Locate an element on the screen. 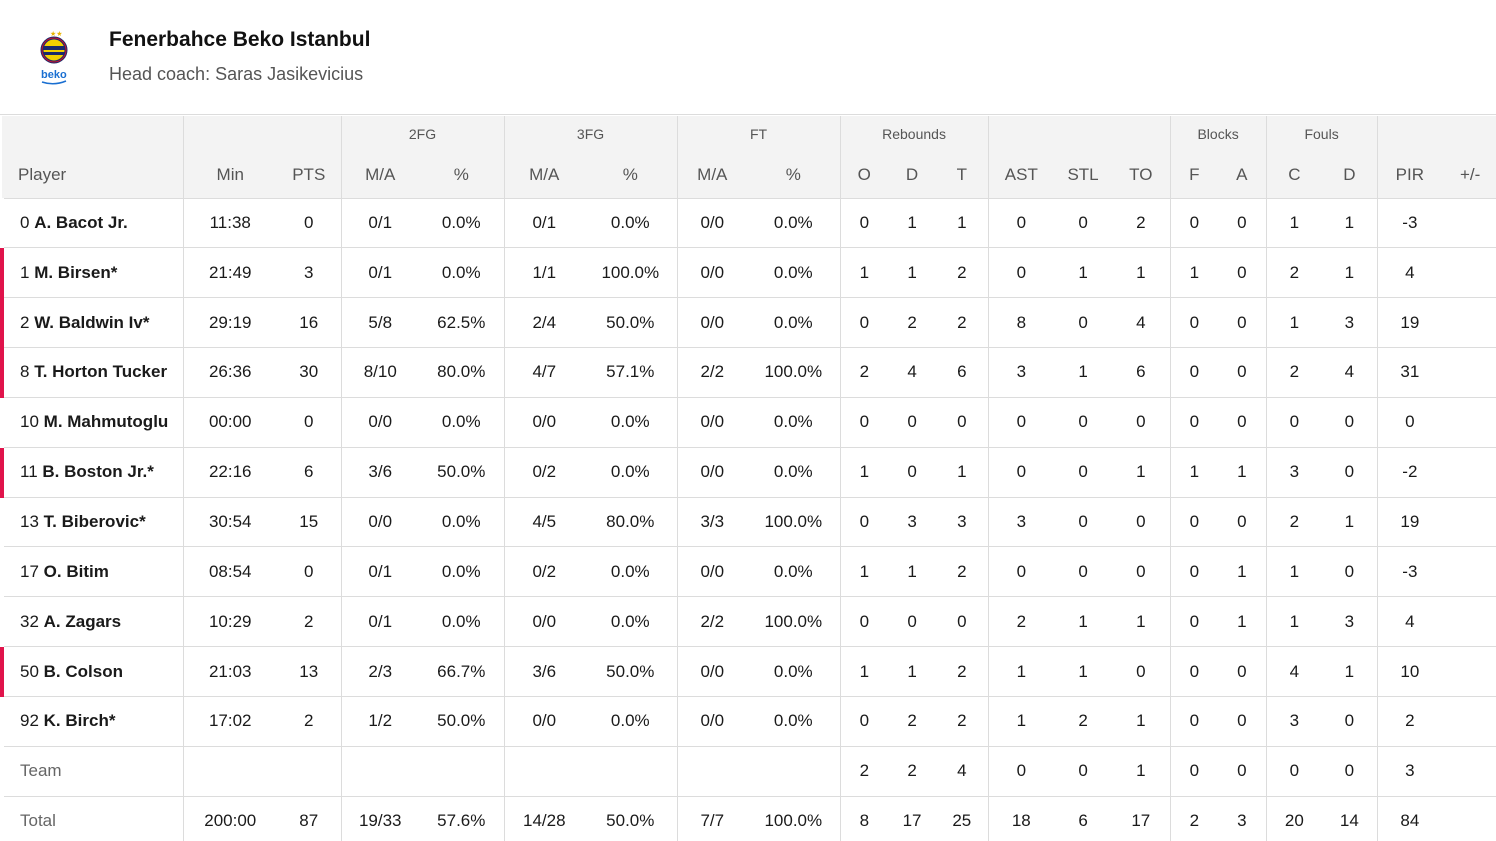 This screenshot has width=1496, height=841. player-name-link: K. Birch* is located at coordinates (79, 721).